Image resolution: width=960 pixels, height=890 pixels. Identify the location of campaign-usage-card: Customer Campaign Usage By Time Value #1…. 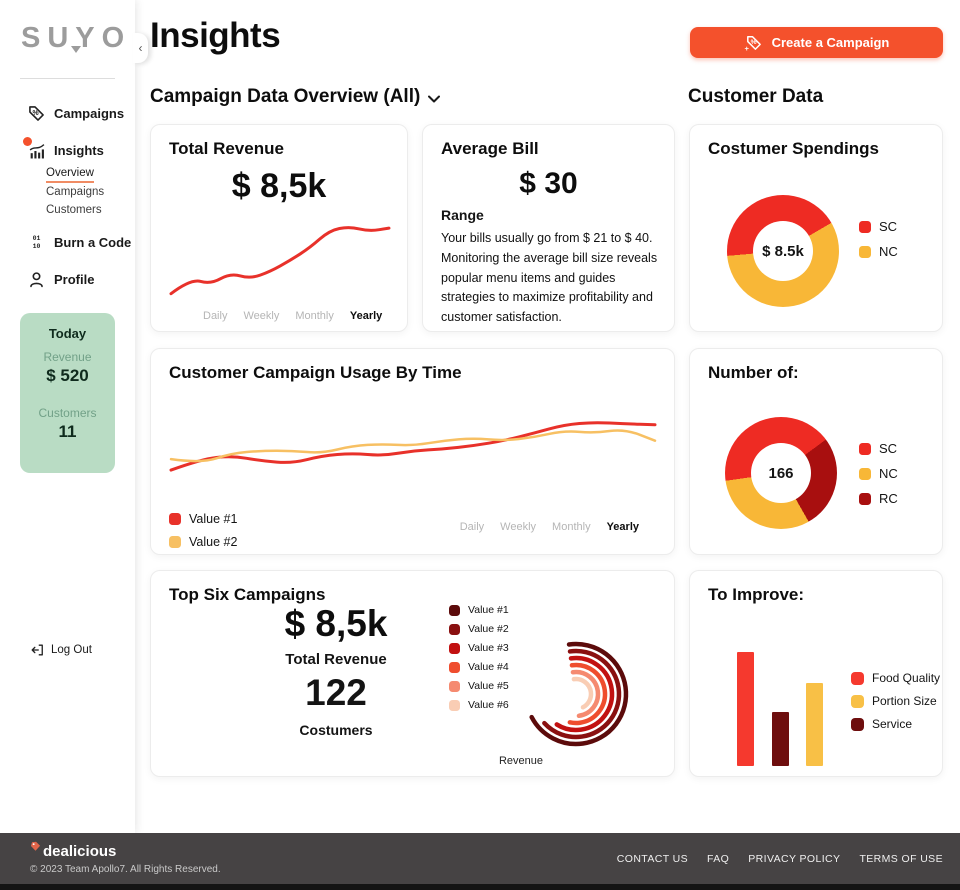
(412, 451).